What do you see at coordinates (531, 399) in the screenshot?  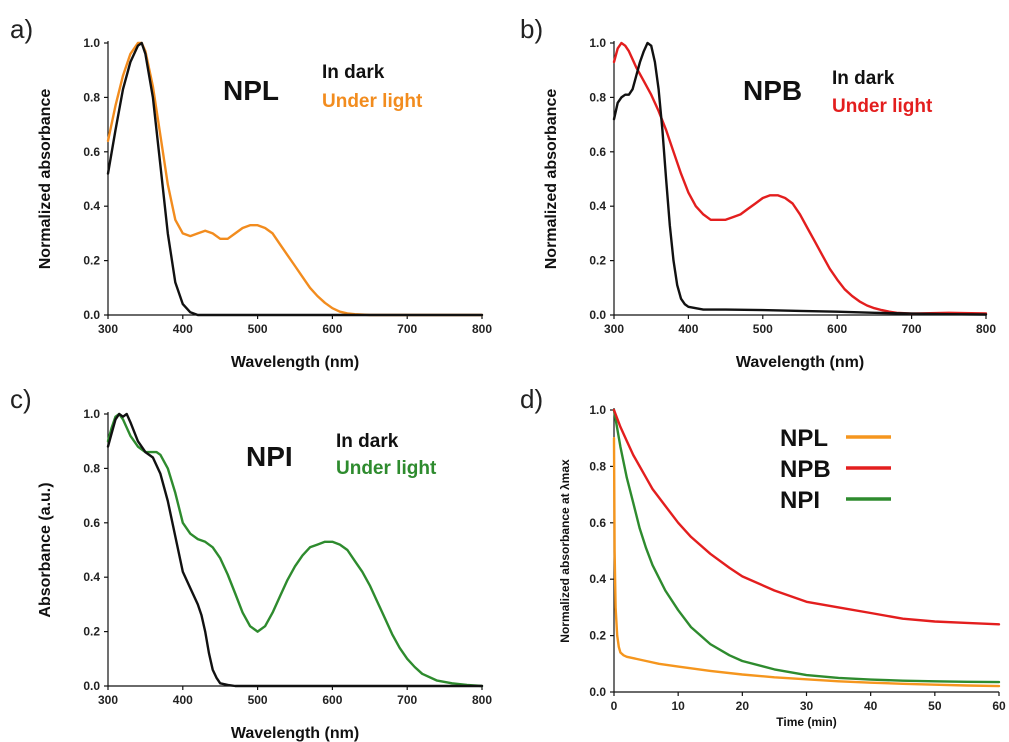 I see `panel-letter: d)` at bounding box center [531, 399].